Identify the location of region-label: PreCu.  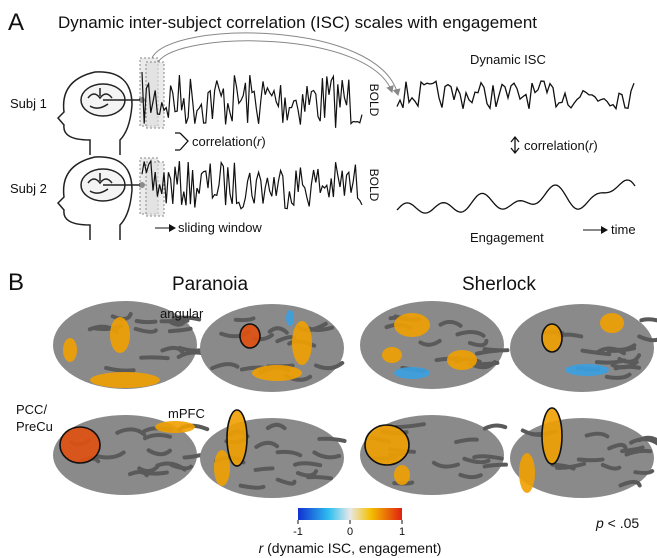
(34, 426).